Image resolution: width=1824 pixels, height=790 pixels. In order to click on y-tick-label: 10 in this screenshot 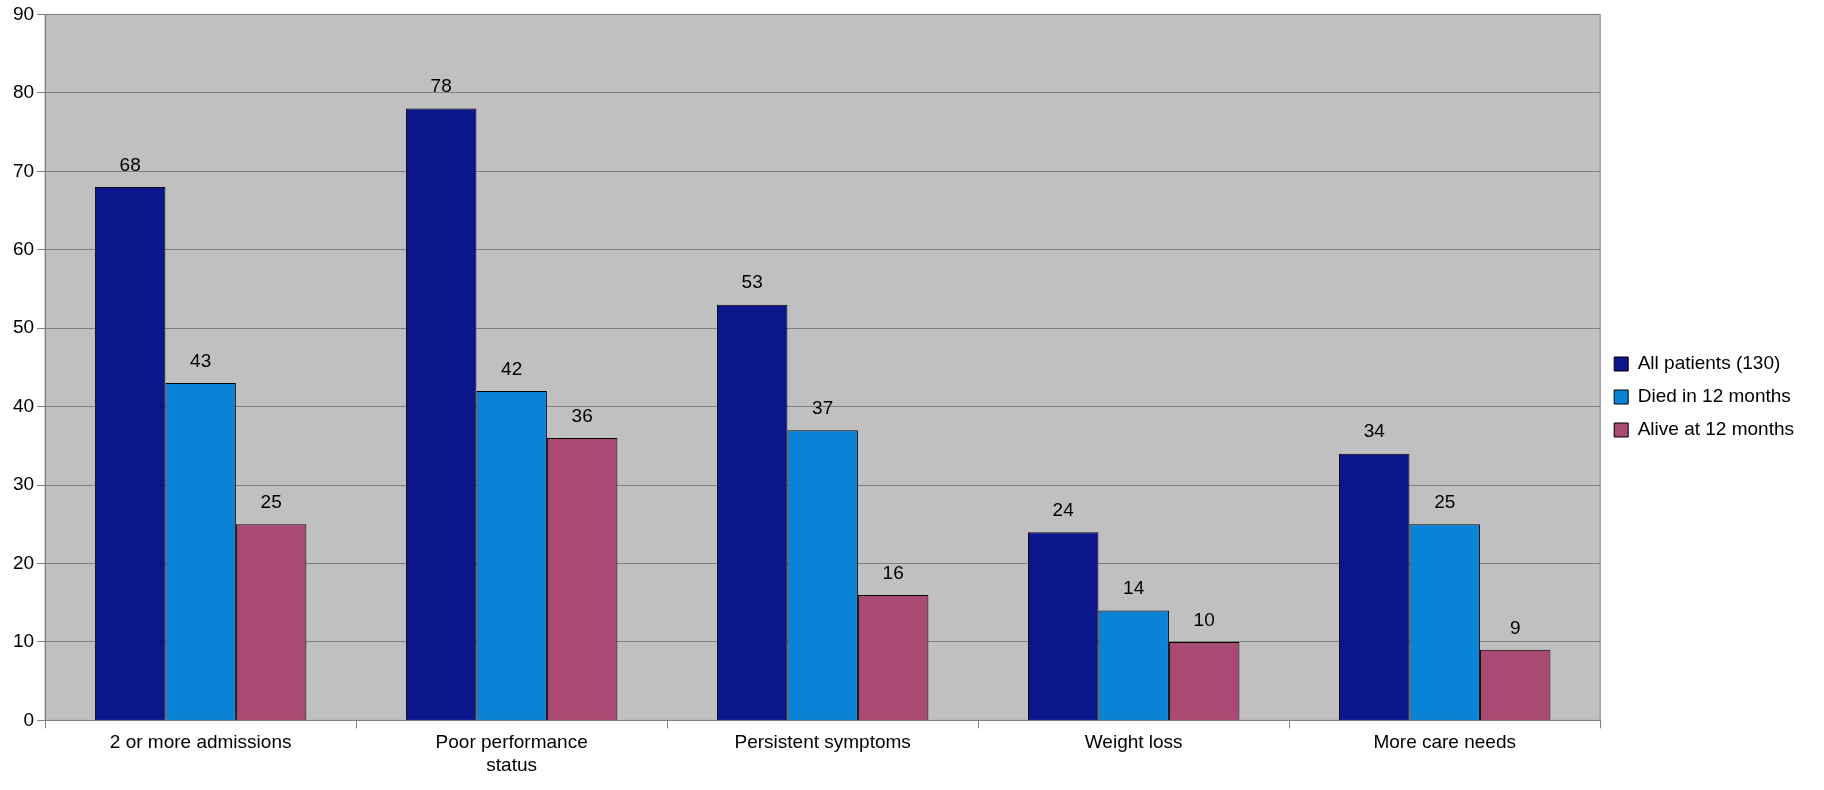, I will do `click(23, 641)`.